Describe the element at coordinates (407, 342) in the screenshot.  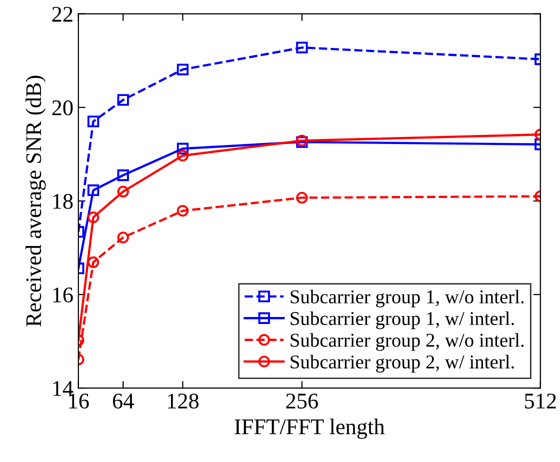
I see `legend-label: Subcarrier group 2, w/o interl.` at that location.